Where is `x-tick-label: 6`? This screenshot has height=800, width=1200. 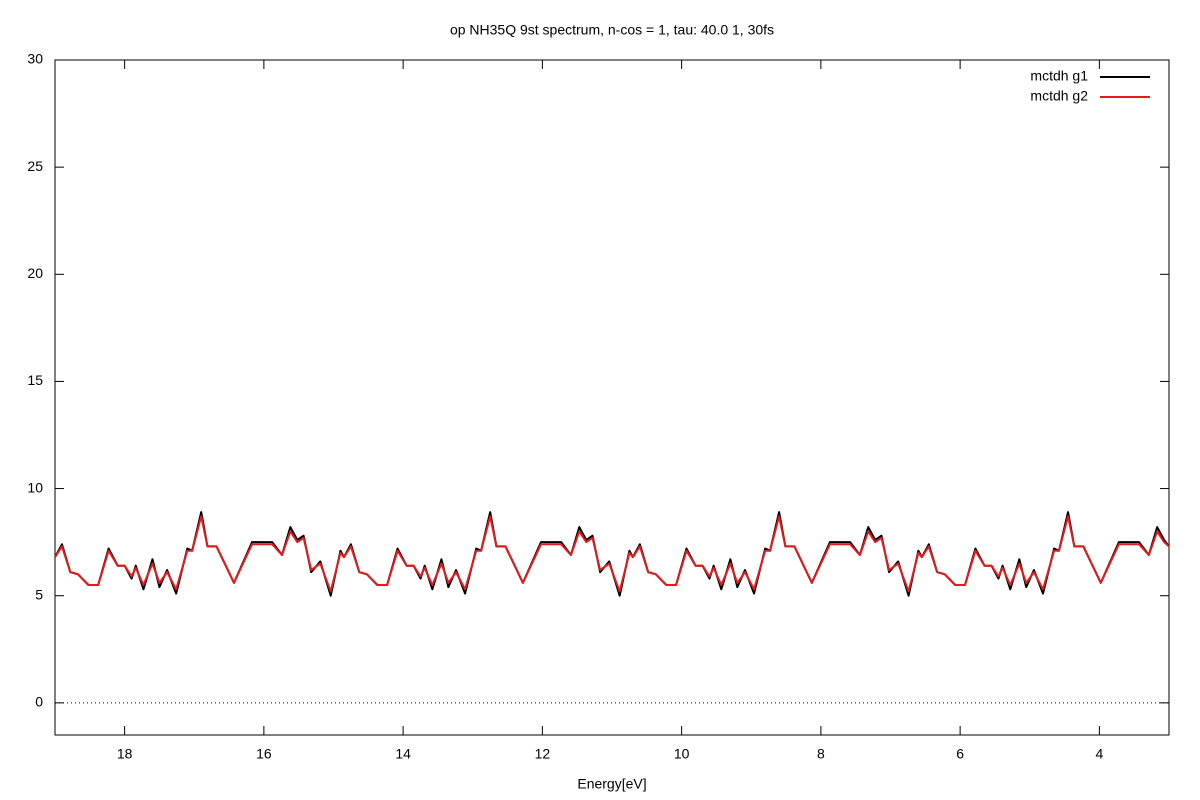 x-tick-label: 6 is located at coordinates (960, 754).